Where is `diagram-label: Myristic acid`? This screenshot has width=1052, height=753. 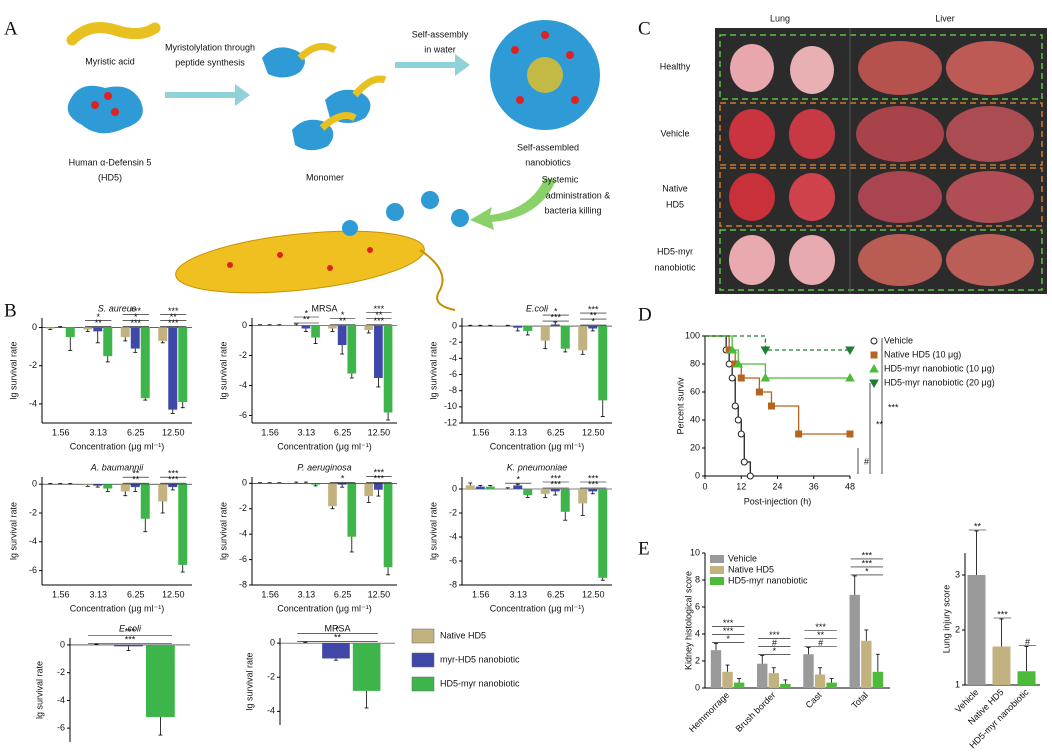 diagram-label: Myristic acid is located at coordinates (110, 61).